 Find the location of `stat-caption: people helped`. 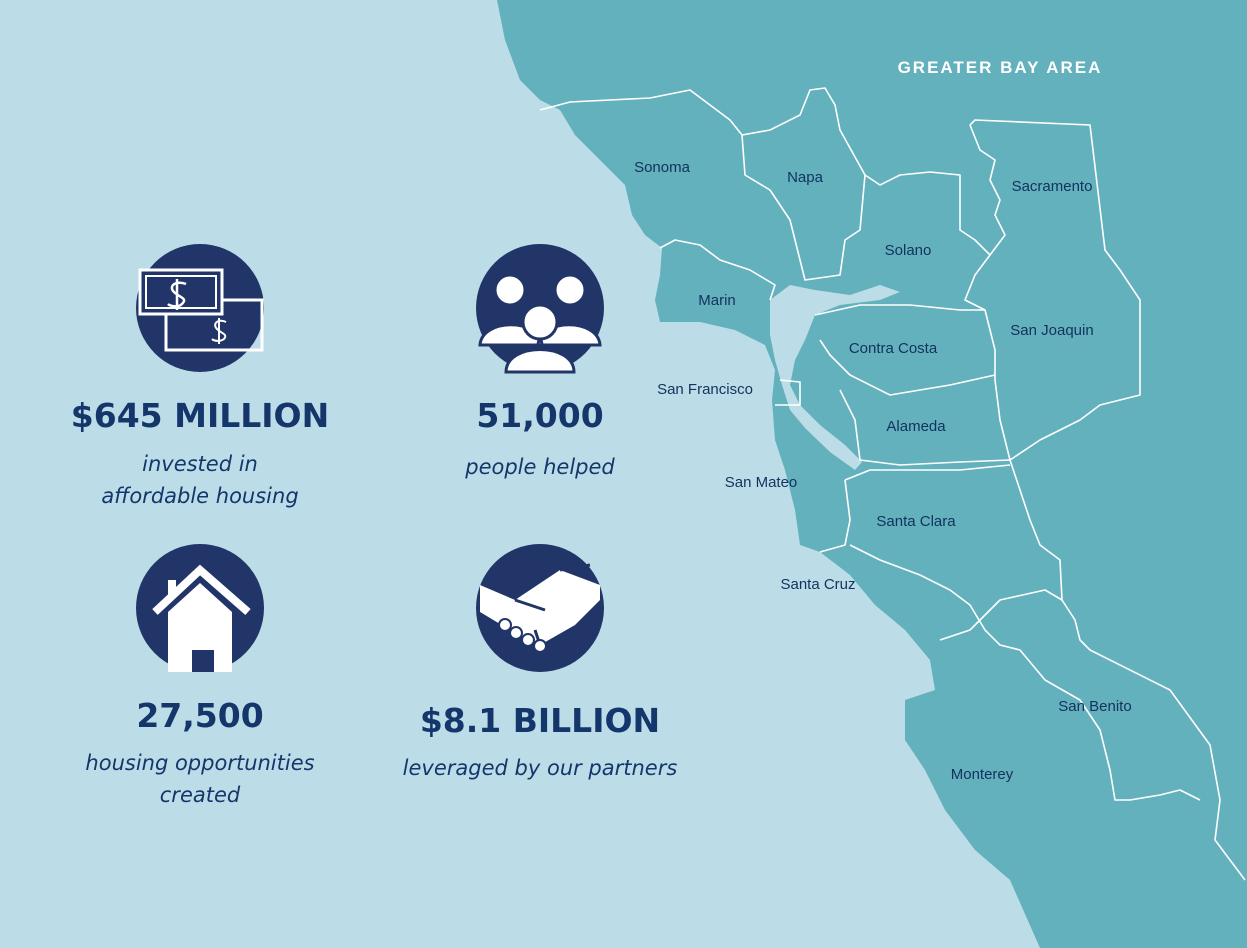

stat-caption: people helped is located at coordinates (539, 467).